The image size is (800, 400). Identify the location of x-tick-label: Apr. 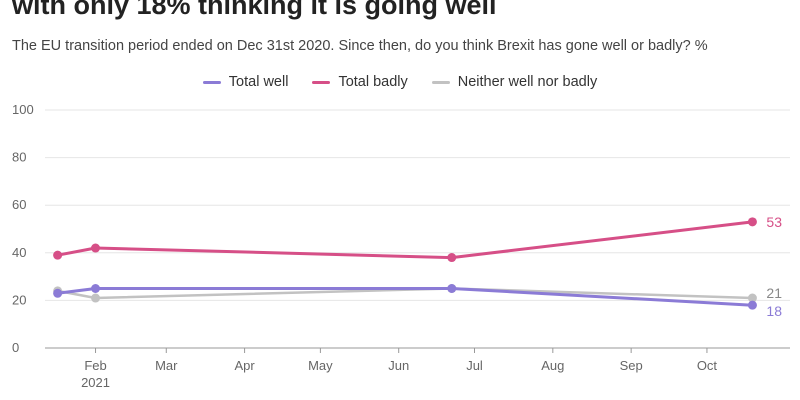
(244, 365).